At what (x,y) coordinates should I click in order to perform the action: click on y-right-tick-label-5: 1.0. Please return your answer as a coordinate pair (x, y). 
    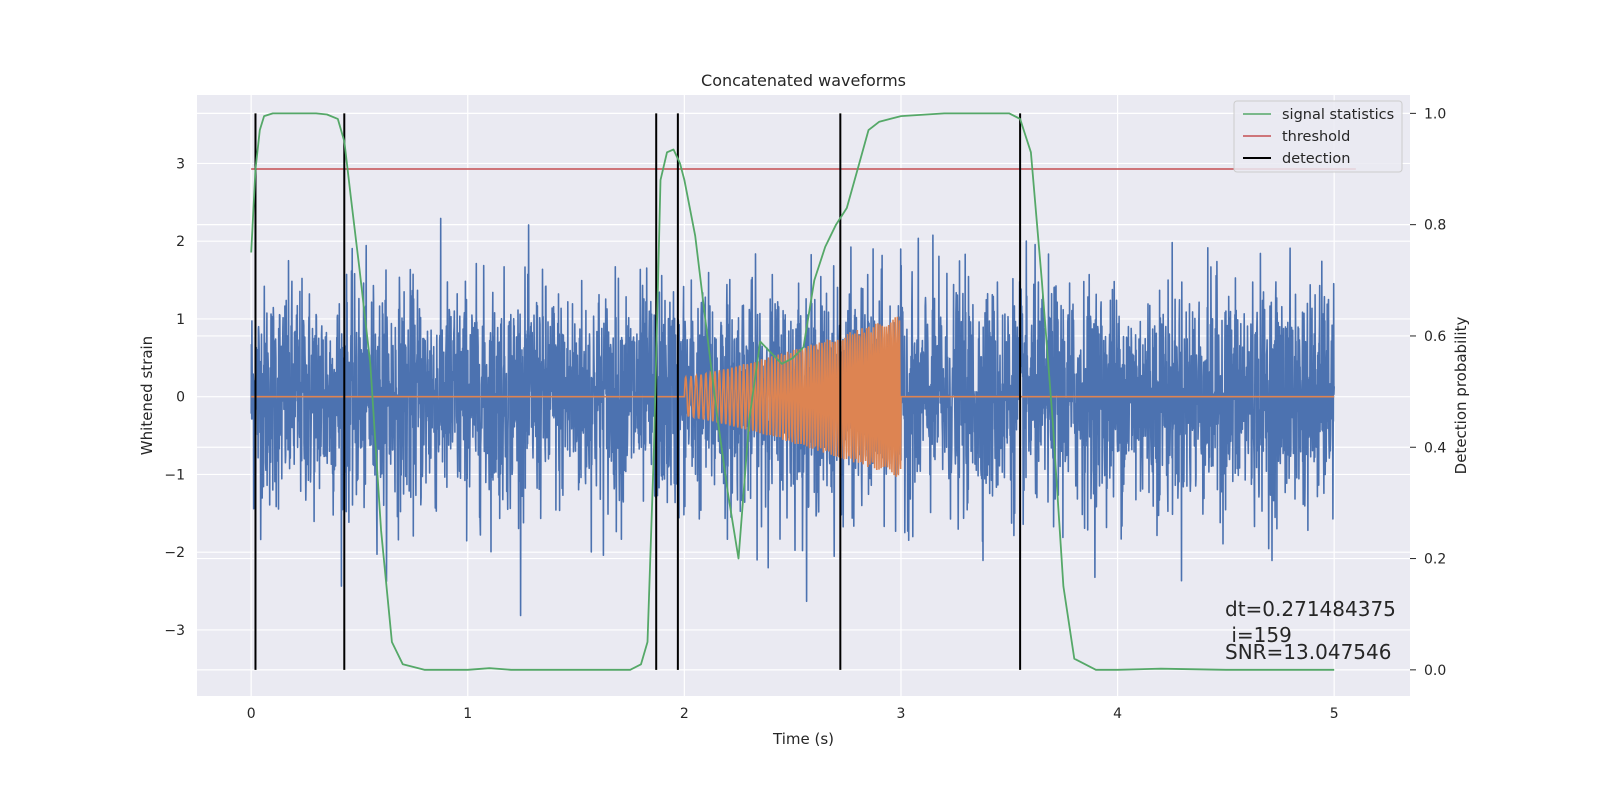
    Looking at the image, I should click on (1435, 114).